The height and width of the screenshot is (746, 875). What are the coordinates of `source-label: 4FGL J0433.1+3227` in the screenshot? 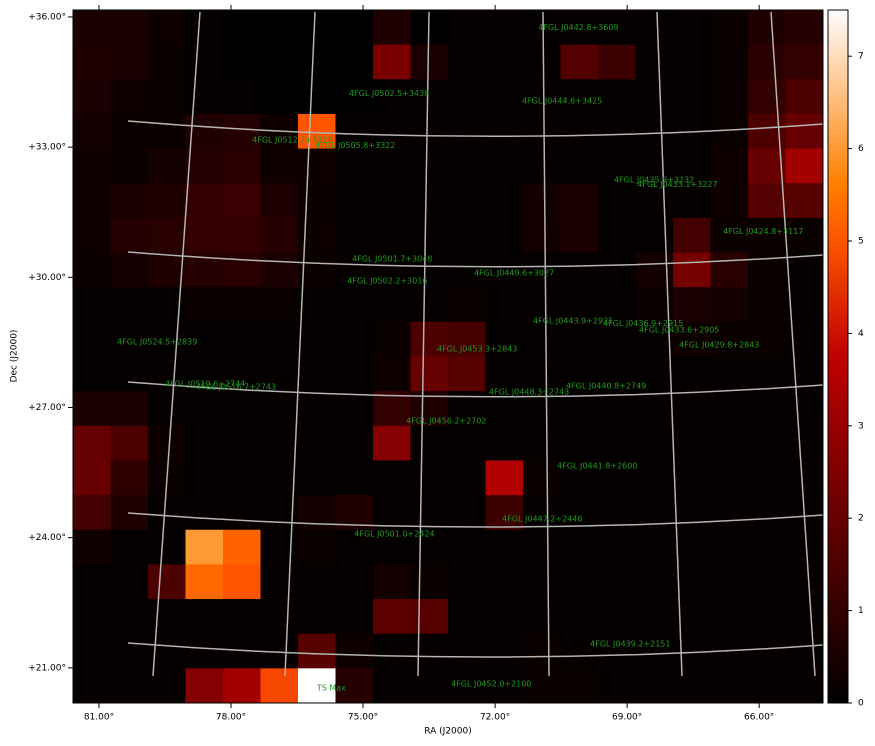 It's located at (677, 184).